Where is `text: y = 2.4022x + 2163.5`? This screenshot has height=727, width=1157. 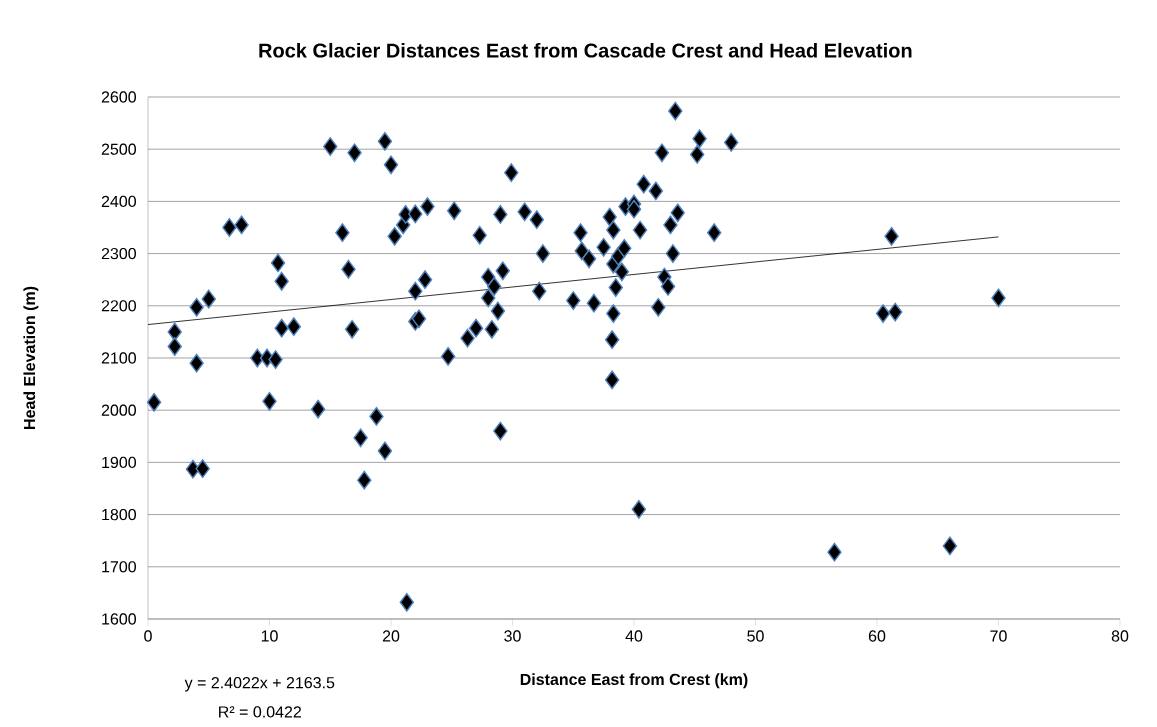 text: y = 2.4022x + 2163.5 is located at coordinates (259, 684).